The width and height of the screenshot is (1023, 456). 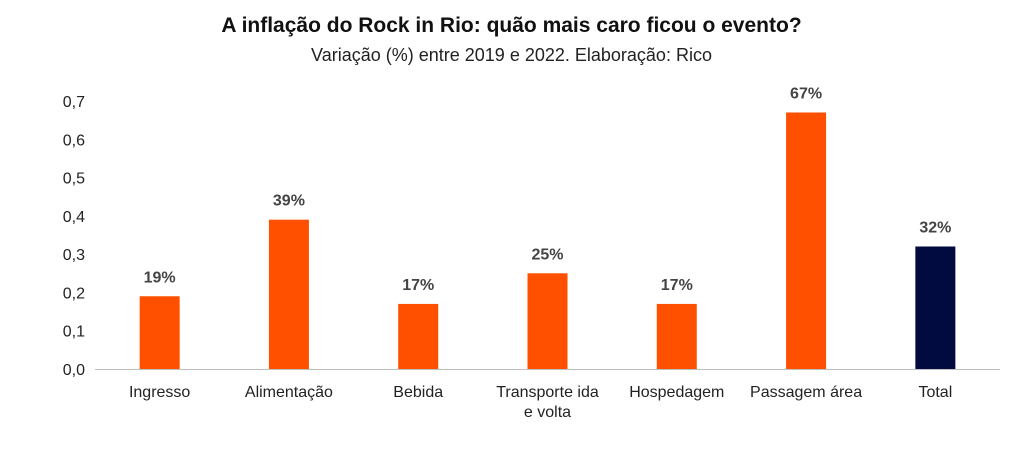 What do you see at coordinates (676, 392) in the screenshot?
I see `x-tick-label: Hospedagem` at bounding box center [676, 392].